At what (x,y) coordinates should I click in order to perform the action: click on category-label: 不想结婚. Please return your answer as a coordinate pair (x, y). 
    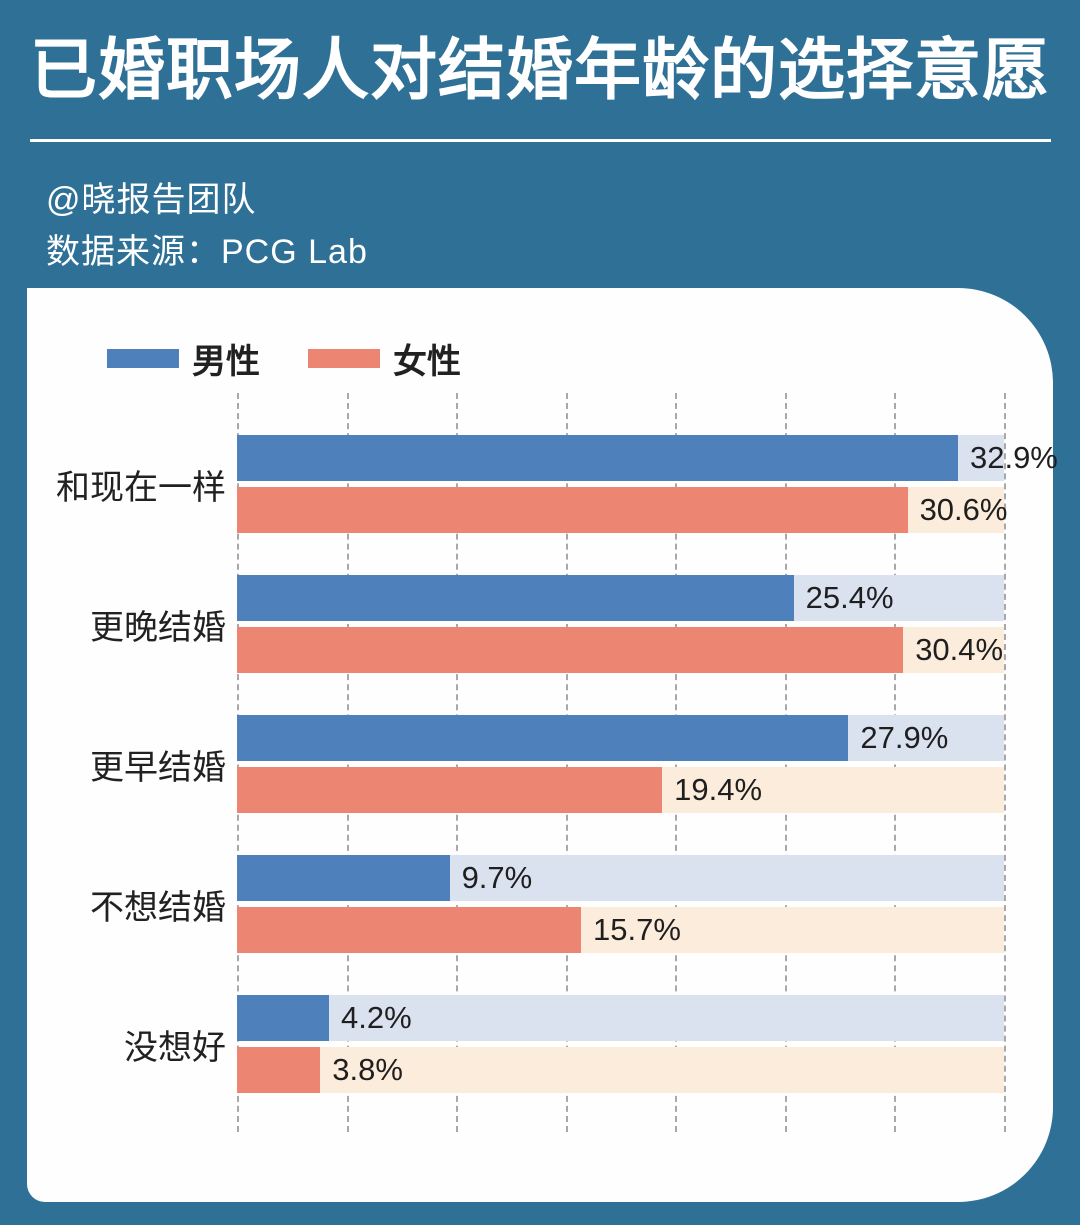
    Looking at the image, I should click on (158, 907).